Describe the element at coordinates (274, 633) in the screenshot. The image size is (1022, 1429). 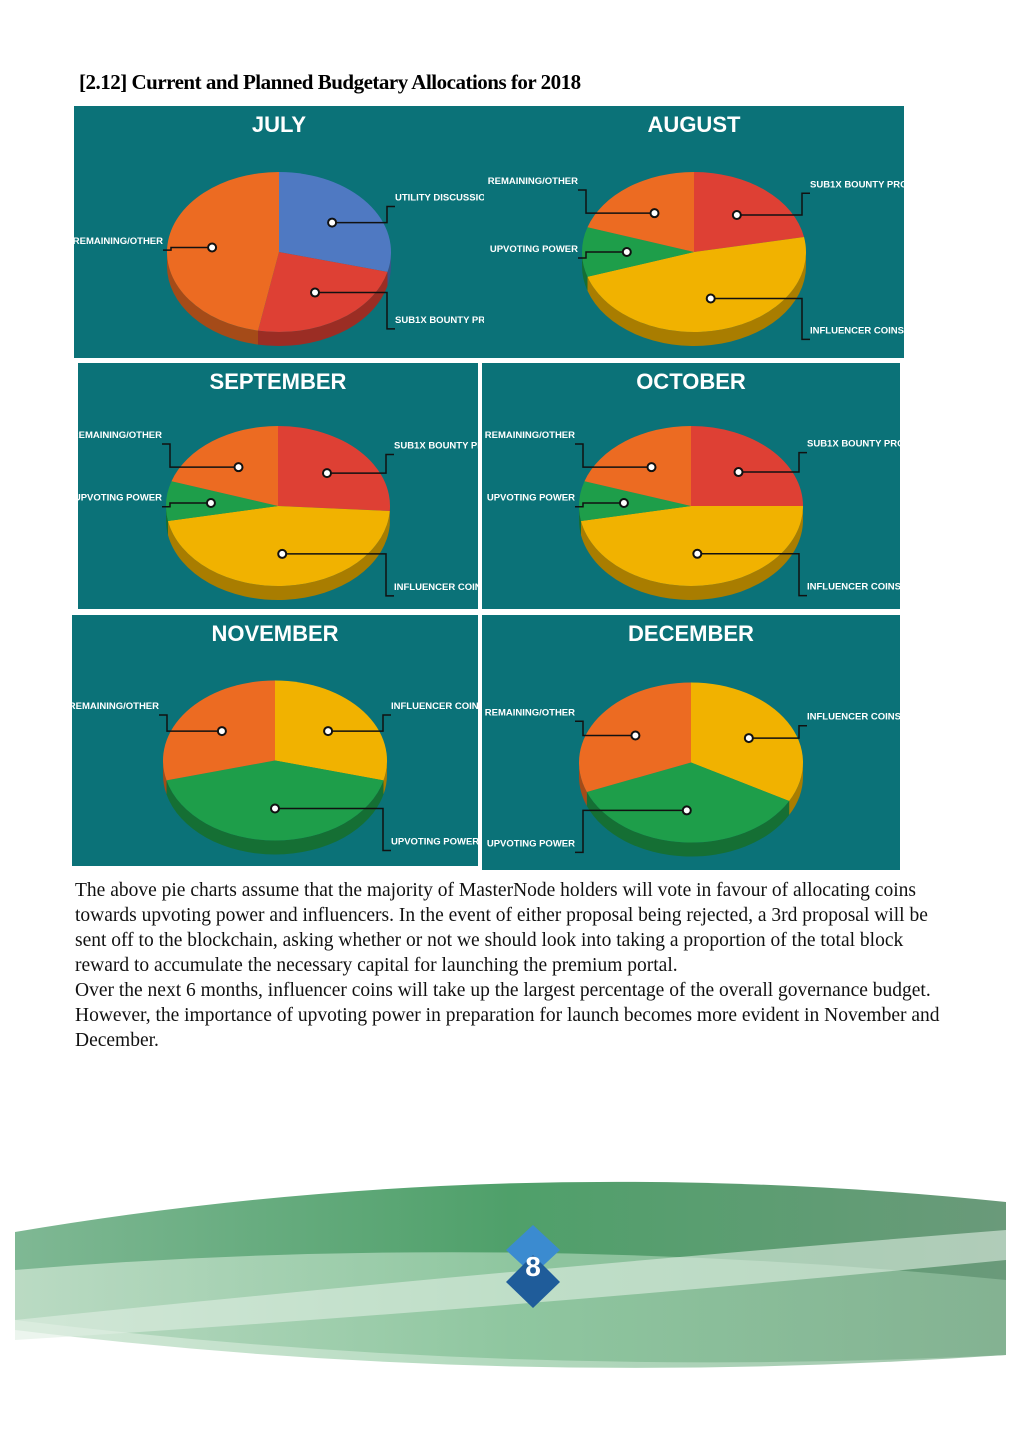
I see `chart-title: NOVEMBER` at that location.